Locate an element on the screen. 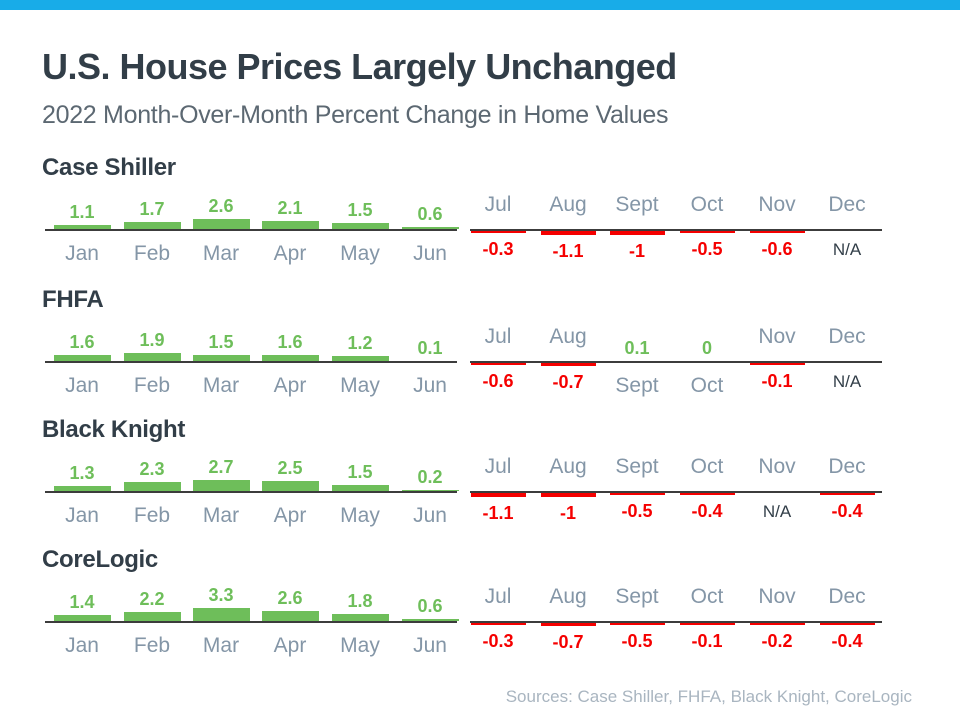 The image size is (960, 720). value-label: 0.2 is located at coordinates (430, 477).